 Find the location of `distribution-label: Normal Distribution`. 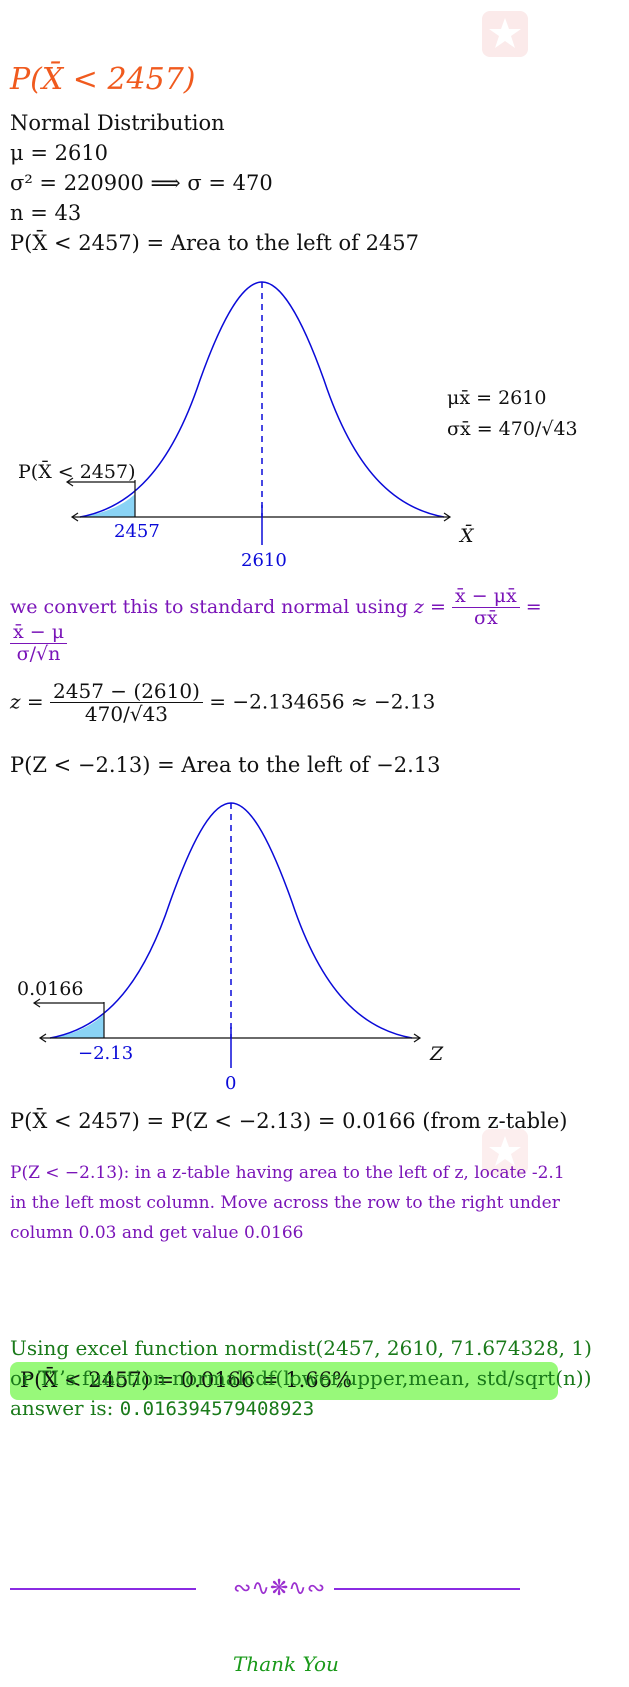

distribution-label: Normal Distribution is located at coordinates (117, 123).